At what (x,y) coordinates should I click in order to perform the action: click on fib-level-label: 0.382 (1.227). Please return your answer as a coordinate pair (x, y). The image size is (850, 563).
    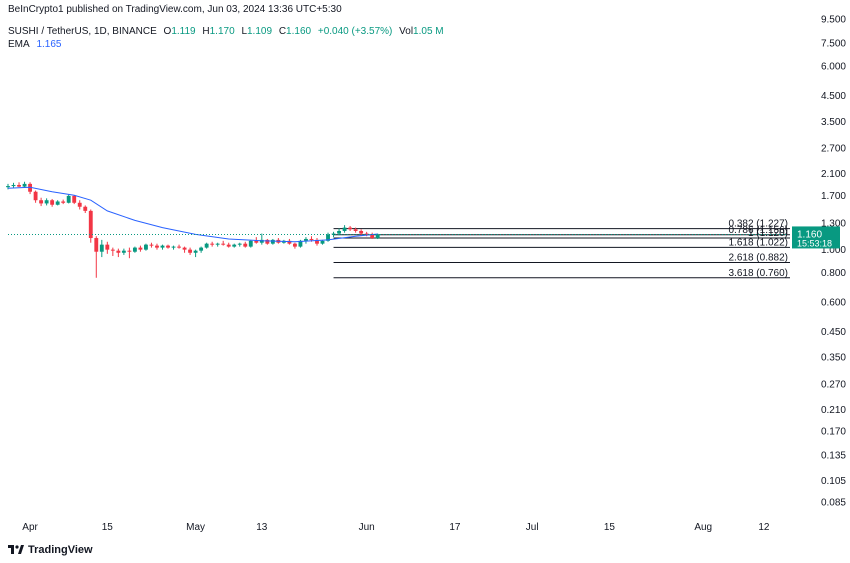
    Looking at the image, I should click on (759, 224).